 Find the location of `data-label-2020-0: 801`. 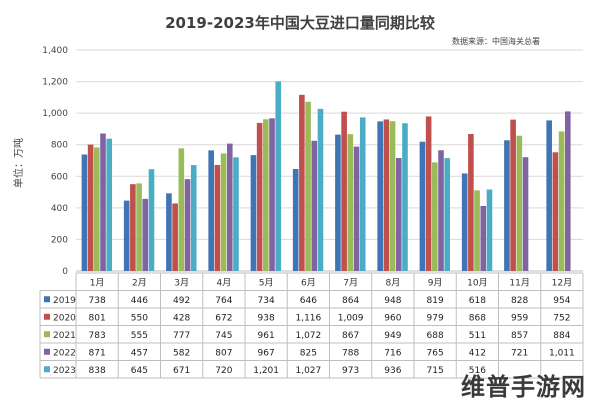

data-label-2020-0: 801 is located at coordinates (97, 318).